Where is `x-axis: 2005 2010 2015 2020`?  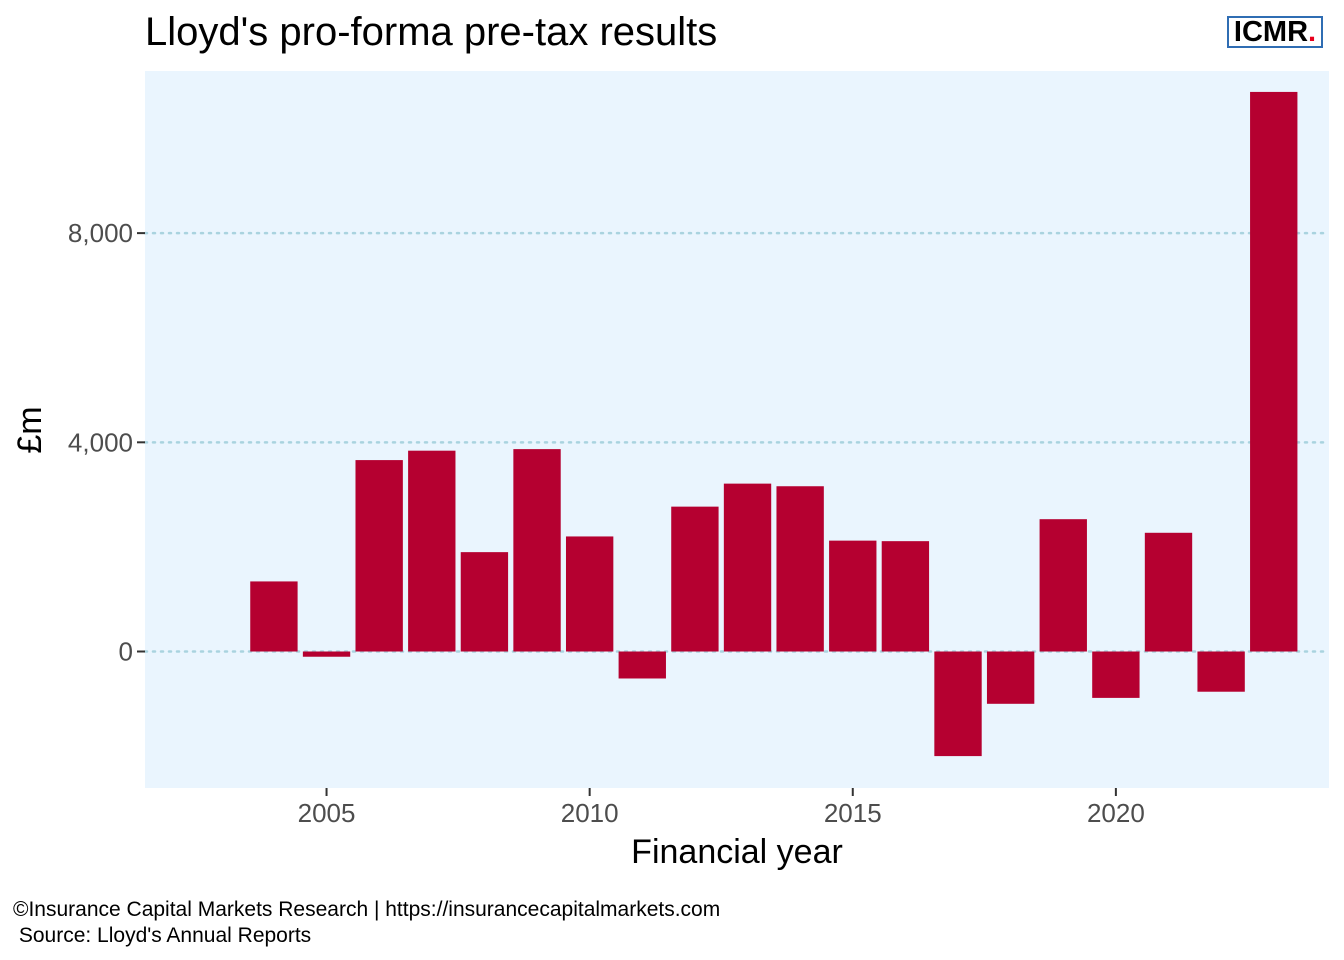
x-axis: 2005 2010 2015 2020 is located at coordinates (721, 808).